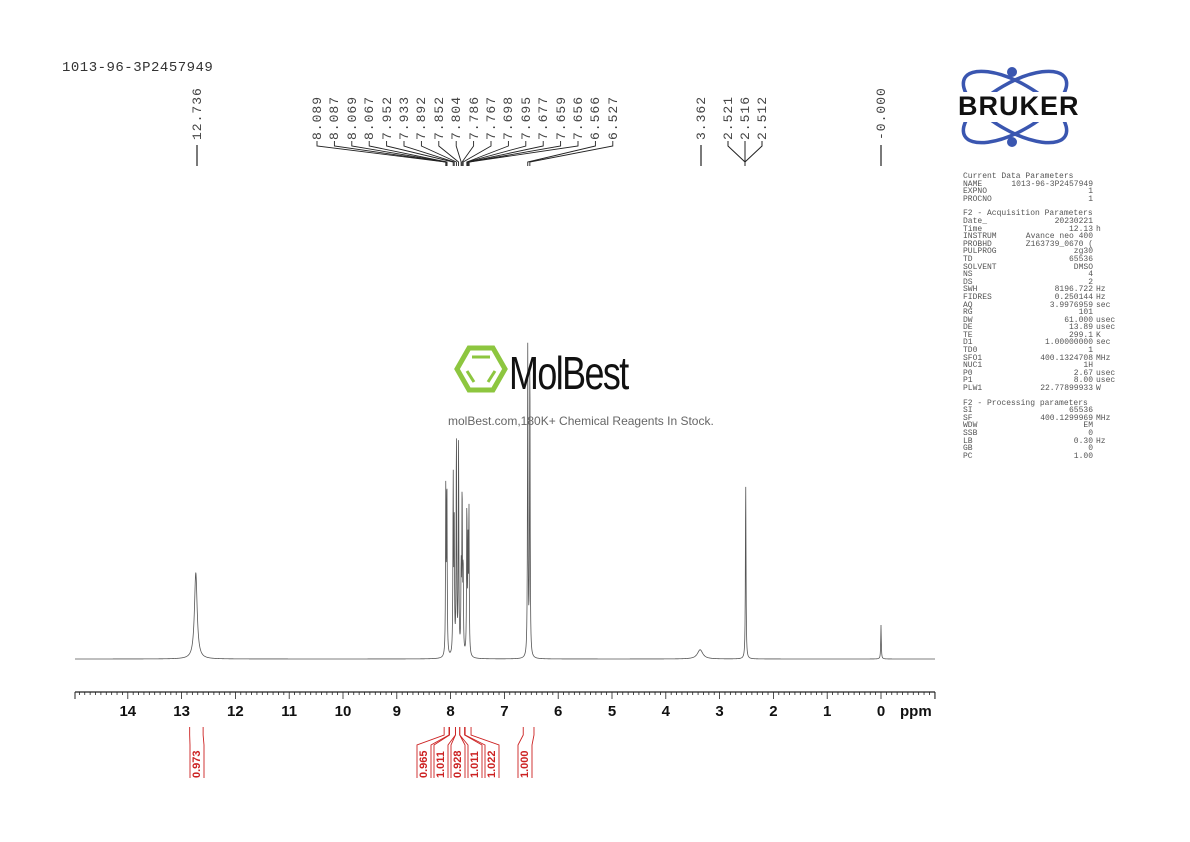 This screenshot has width=1190, height=842. What do you see at coordinates (458, 764) in the screenshot?
I see `integral-value: 0.928` at bounding box center [458, 764].